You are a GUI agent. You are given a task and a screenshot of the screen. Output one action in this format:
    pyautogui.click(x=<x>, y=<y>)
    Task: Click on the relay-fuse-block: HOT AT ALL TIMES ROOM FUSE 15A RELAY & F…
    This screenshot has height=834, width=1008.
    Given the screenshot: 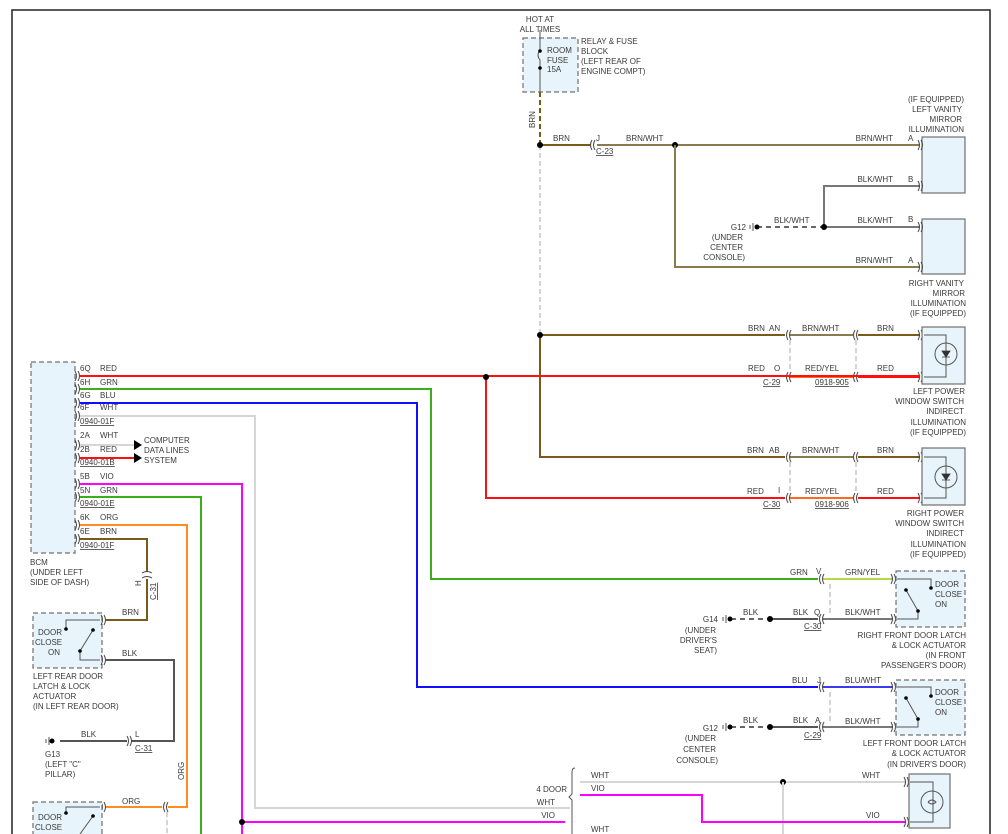 What is the action you would take?
    pyautogui.click(x=583, y=54)
    